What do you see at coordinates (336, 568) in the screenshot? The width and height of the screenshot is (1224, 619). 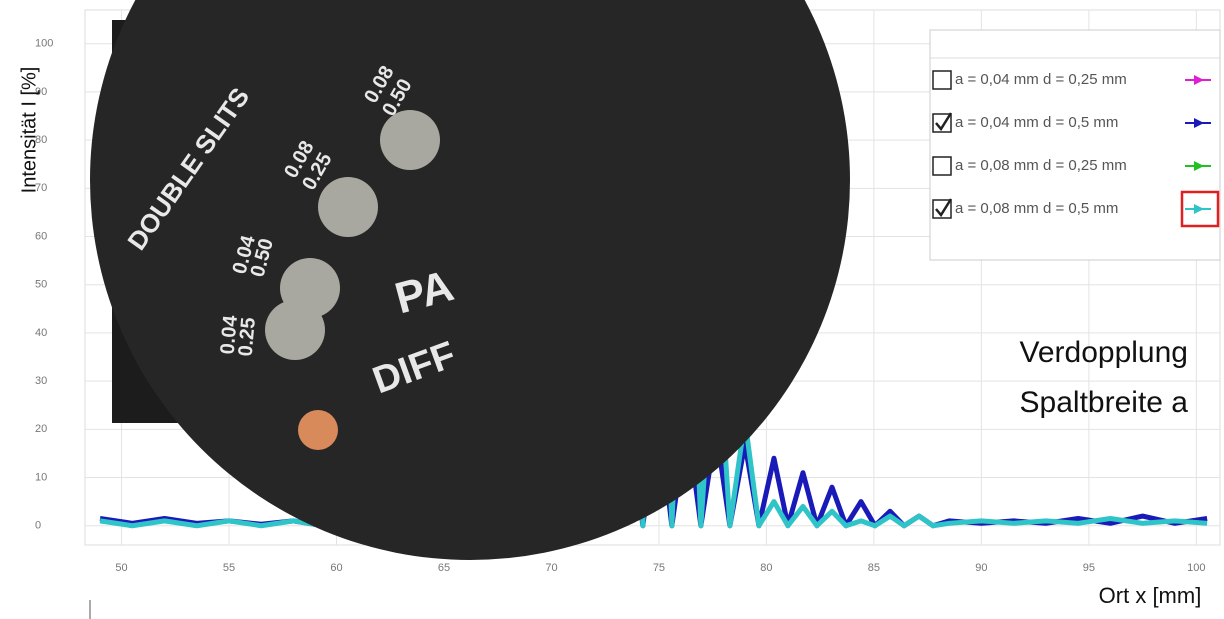 I see `x-tick-label: 60` at bounding box center [336, 568].